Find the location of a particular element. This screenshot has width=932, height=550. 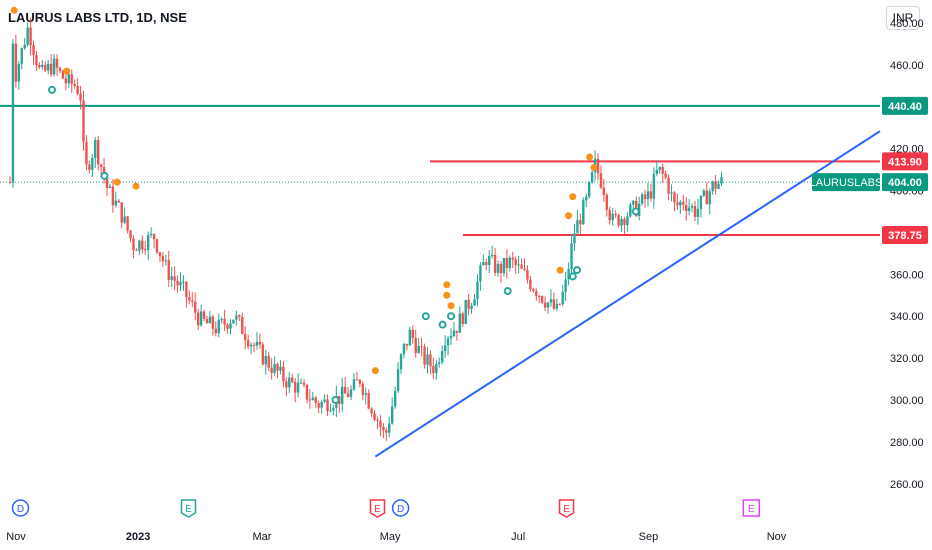

currency-button: INR is located at coordinates (903, 18).